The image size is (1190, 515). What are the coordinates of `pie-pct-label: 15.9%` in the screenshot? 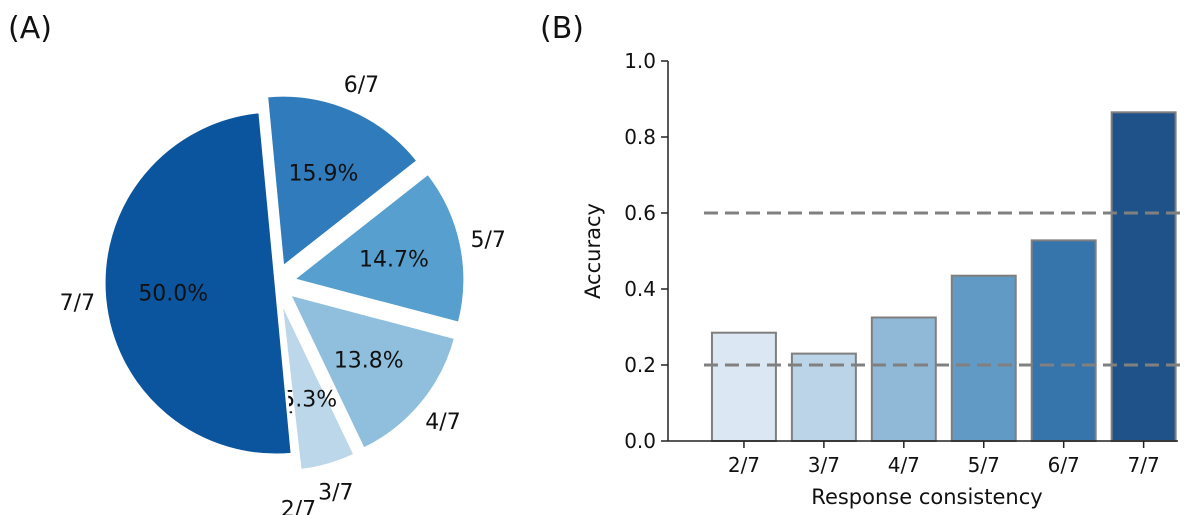 It's located at (324, 173).